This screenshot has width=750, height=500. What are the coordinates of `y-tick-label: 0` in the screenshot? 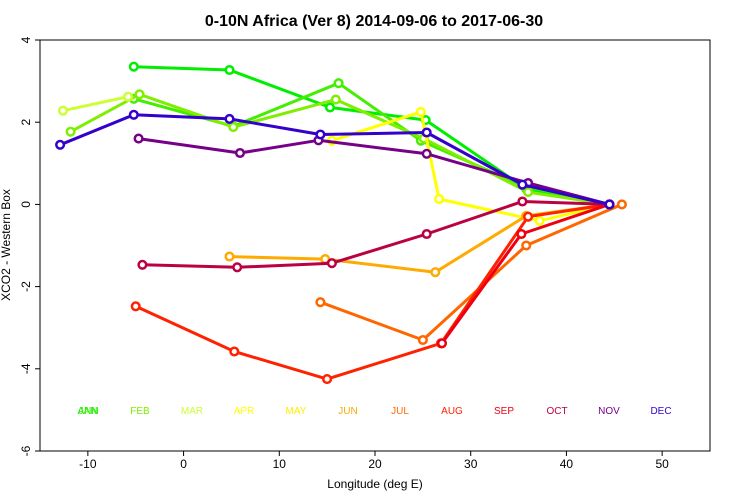 It's located at (26, 204).